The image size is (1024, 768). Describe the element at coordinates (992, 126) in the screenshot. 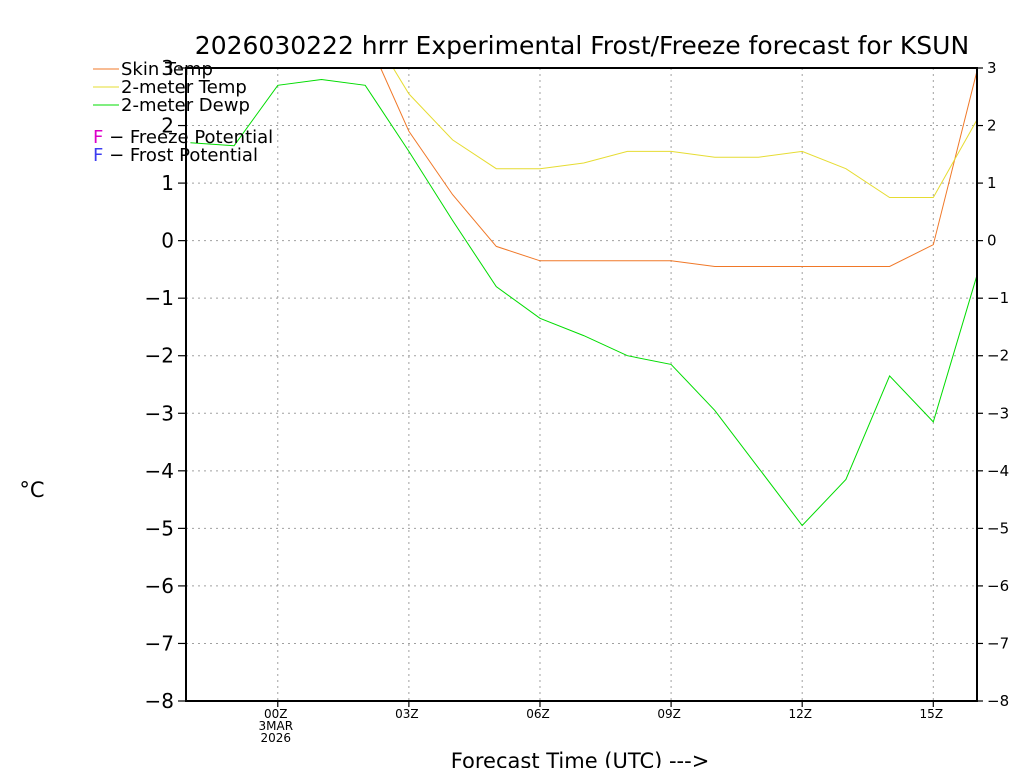

I see `y-tick-label-right: 2` at that location.